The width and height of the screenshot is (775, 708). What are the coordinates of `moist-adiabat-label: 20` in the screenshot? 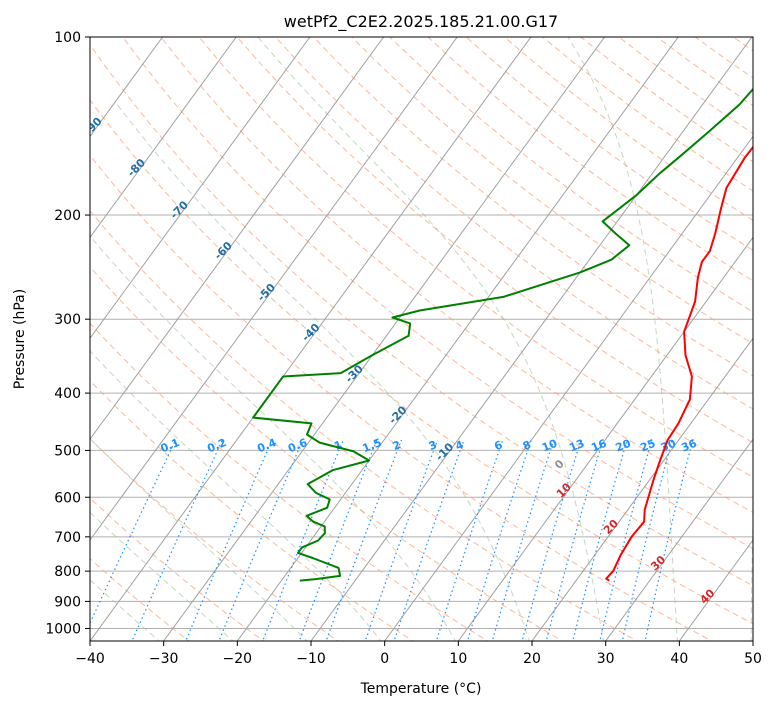 It's located at (611, 527).